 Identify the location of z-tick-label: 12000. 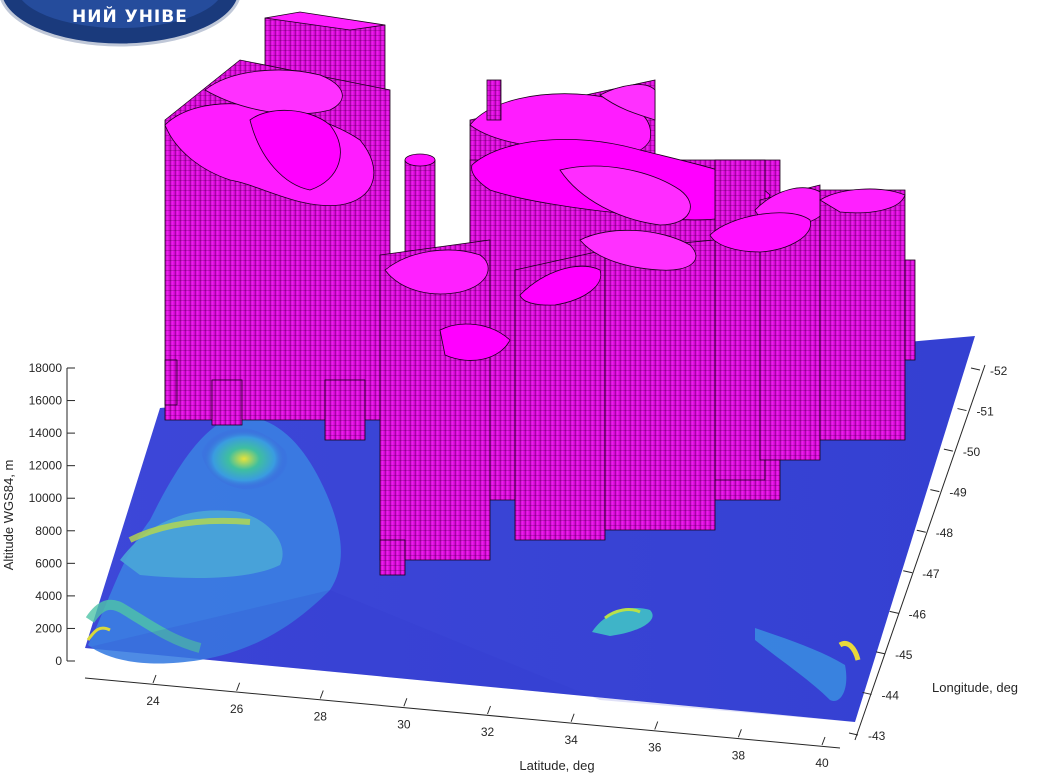
(46, 466).